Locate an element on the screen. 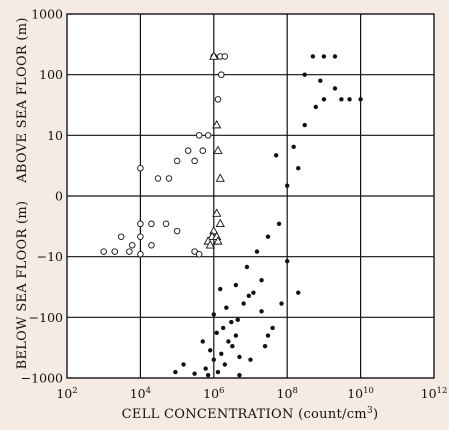 The image size is (449, 430). x-tick-exponent: 8 is located at coordinates (294, 391).